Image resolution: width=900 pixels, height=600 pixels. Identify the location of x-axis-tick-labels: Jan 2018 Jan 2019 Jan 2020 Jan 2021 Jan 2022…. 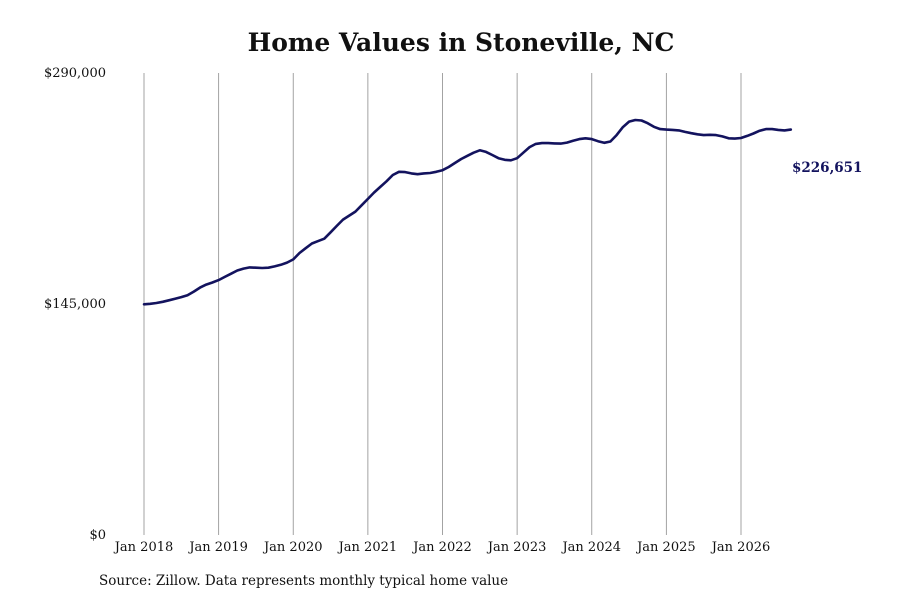
(442, 547).